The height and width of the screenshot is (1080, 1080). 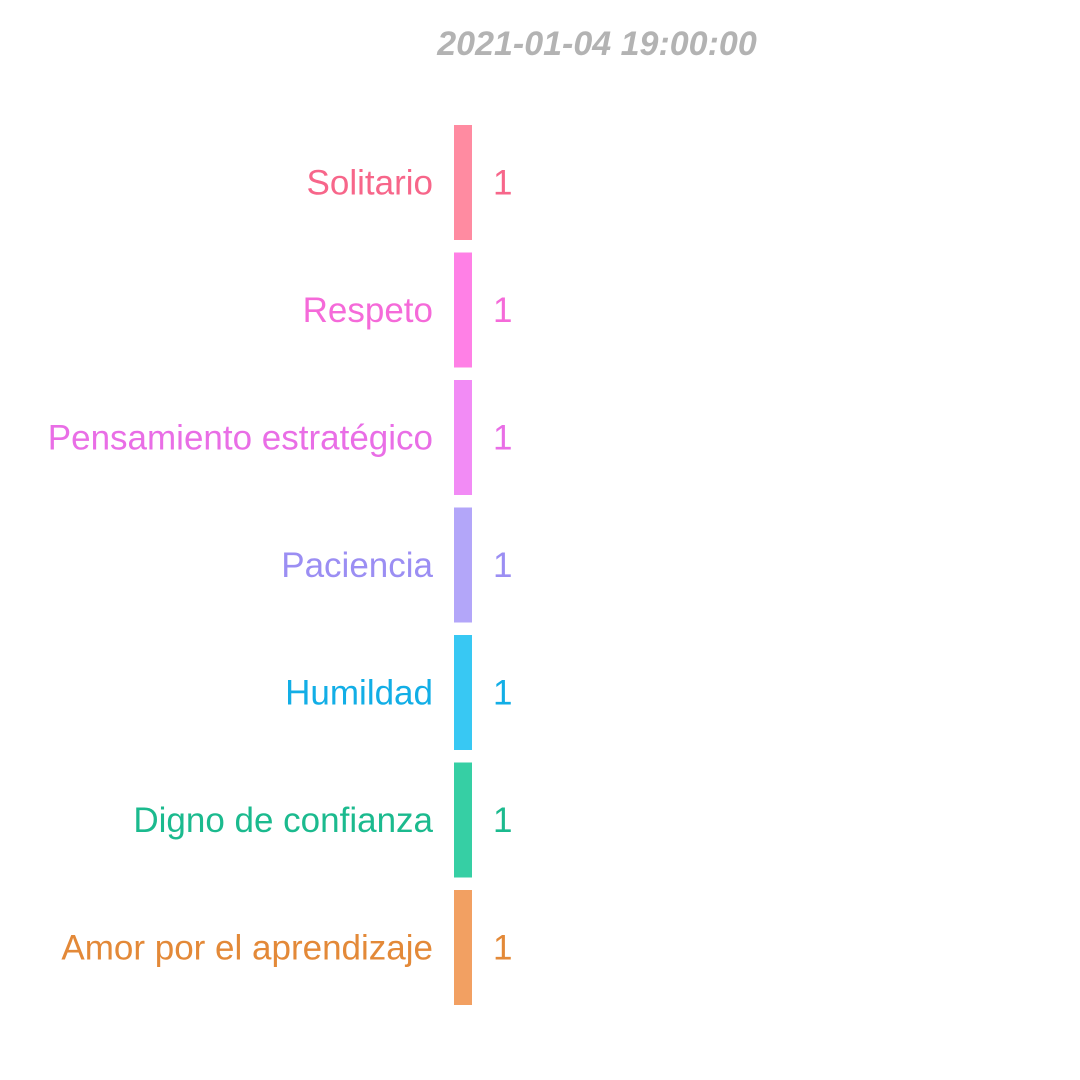 I want to click on category-label-4: Humildad, so click(x=359, y=693).